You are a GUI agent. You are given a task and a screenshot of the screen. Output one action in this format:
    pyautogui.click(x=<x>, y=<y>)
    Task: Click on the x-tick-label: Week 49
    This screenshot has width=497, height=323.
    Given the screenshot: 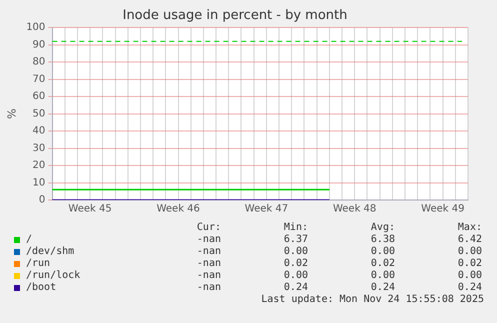 What is the action you would take?
    pyautogui.click(x=442, y=209)
    